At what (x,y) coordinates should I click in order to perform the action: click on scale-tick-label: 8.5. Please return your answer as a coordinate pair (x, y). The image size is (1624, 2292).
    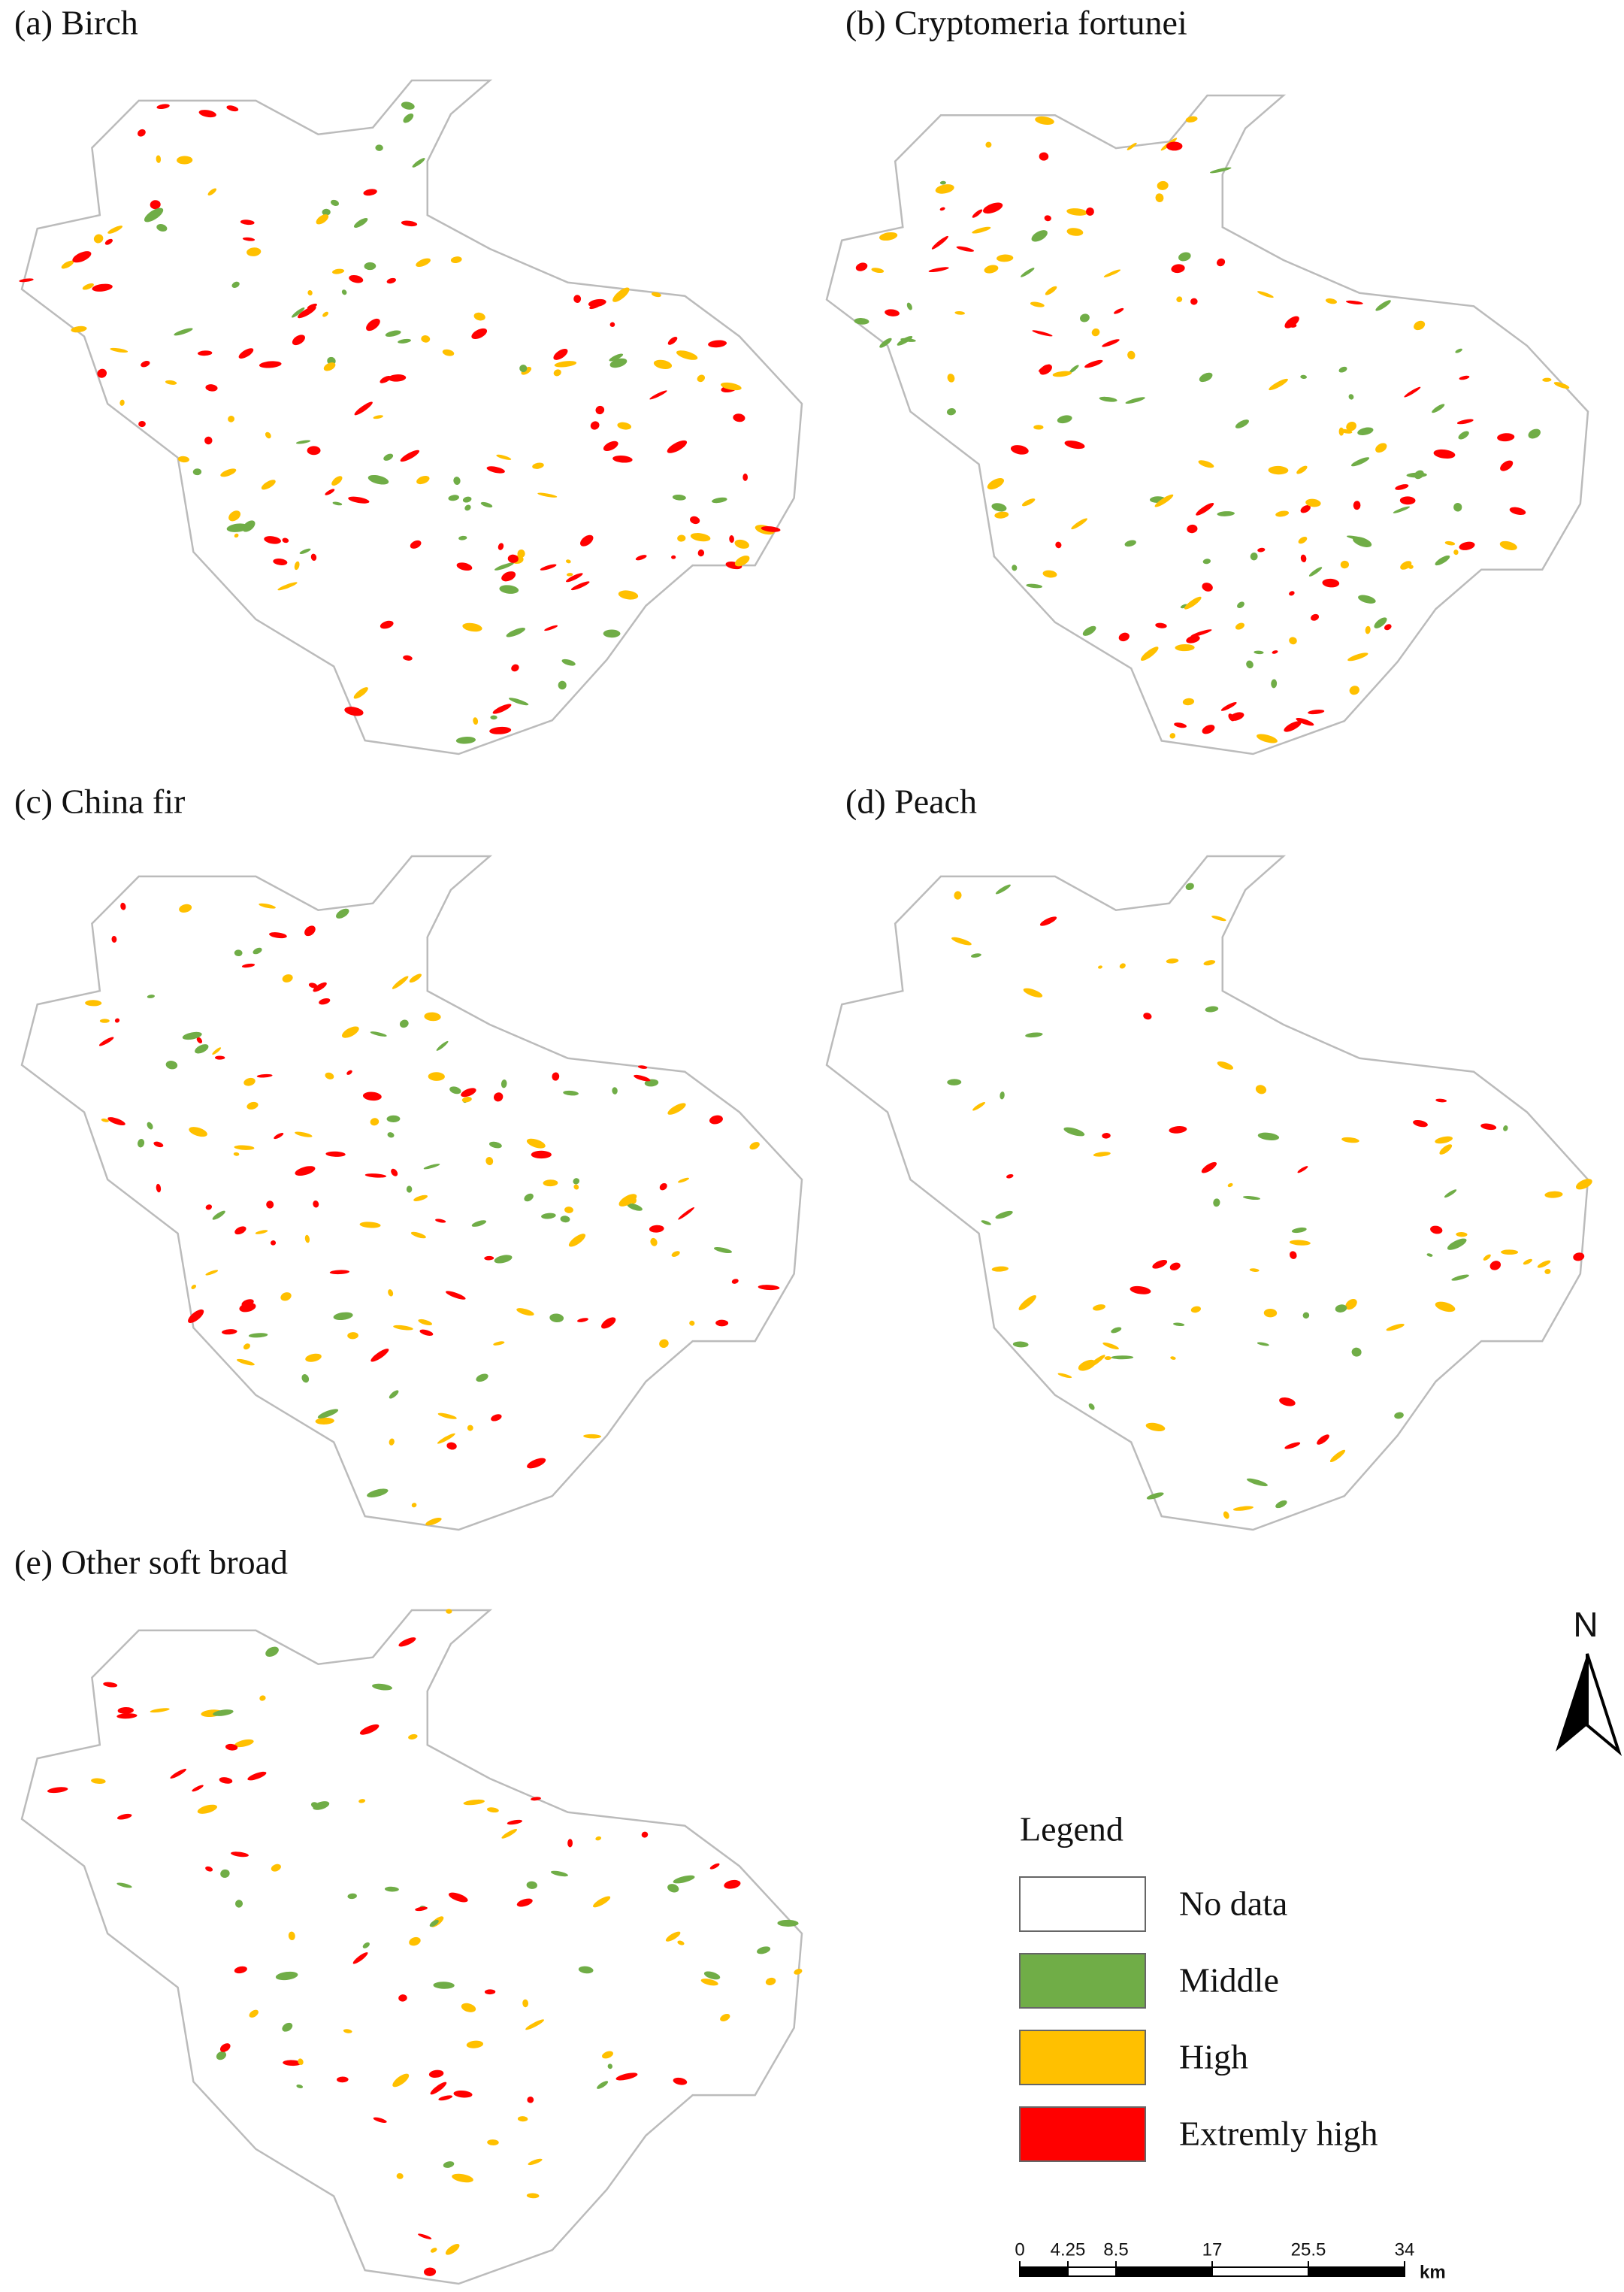
    Looking at the image, I should click on (1115, 2249).